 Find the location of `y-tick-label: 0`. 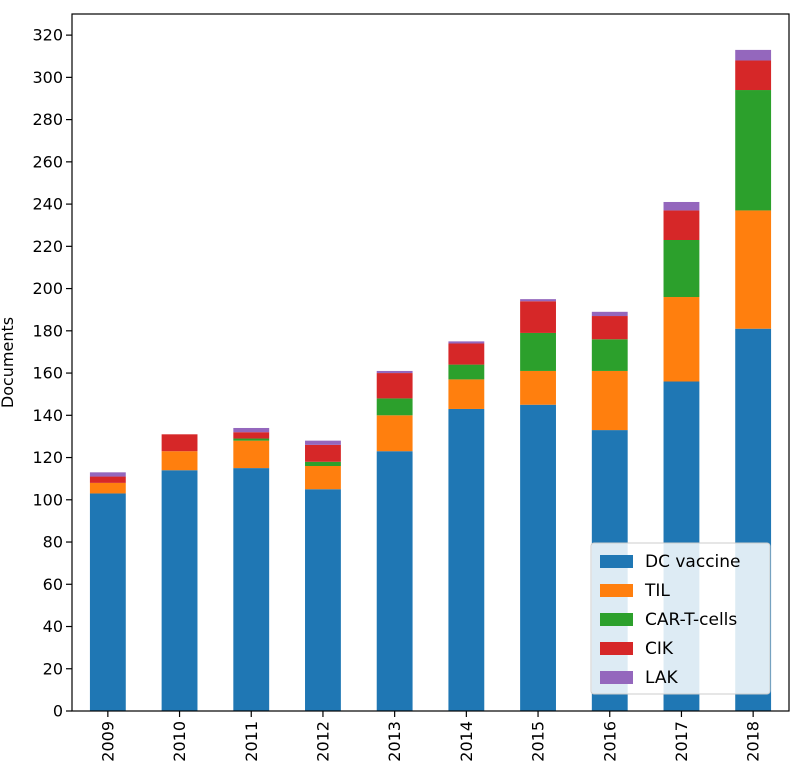

y-tick-label: 0 is located at coordinates (58, 711).